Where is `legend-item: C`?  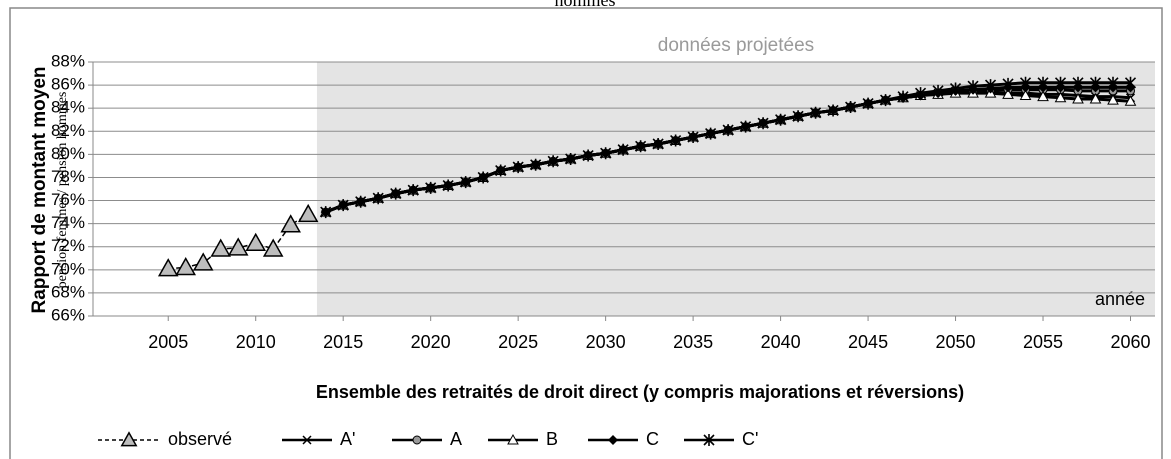
legend-item: C is located at coordinates (623, 439).